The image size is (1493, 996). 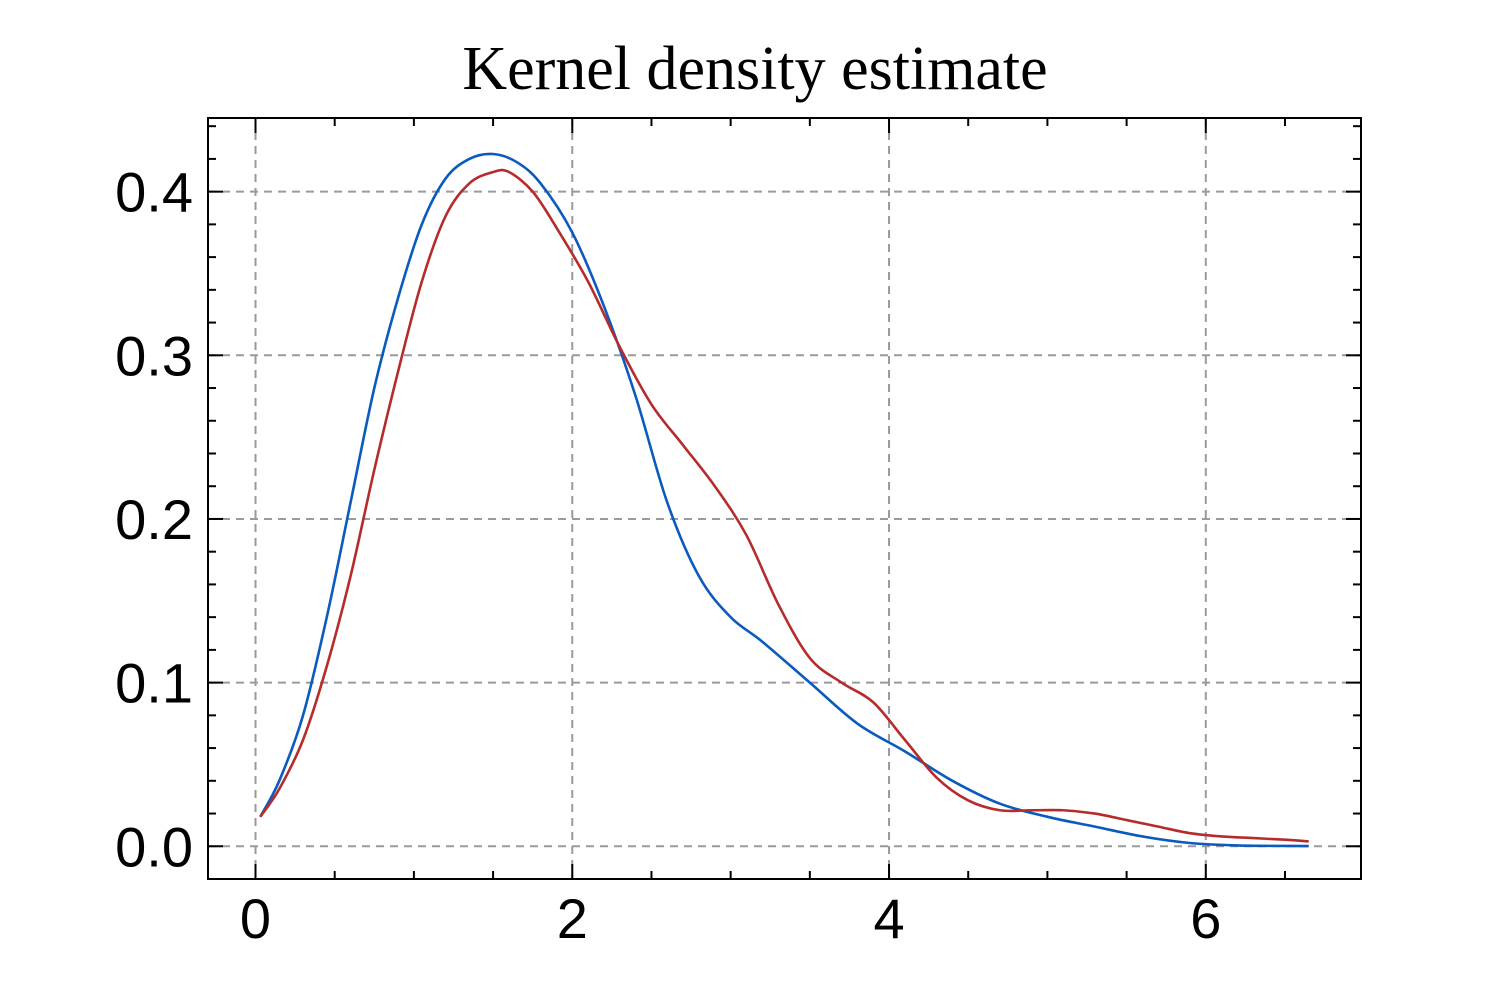 I want to click on x-tick-label: 6, so click(x=1205, y=918).